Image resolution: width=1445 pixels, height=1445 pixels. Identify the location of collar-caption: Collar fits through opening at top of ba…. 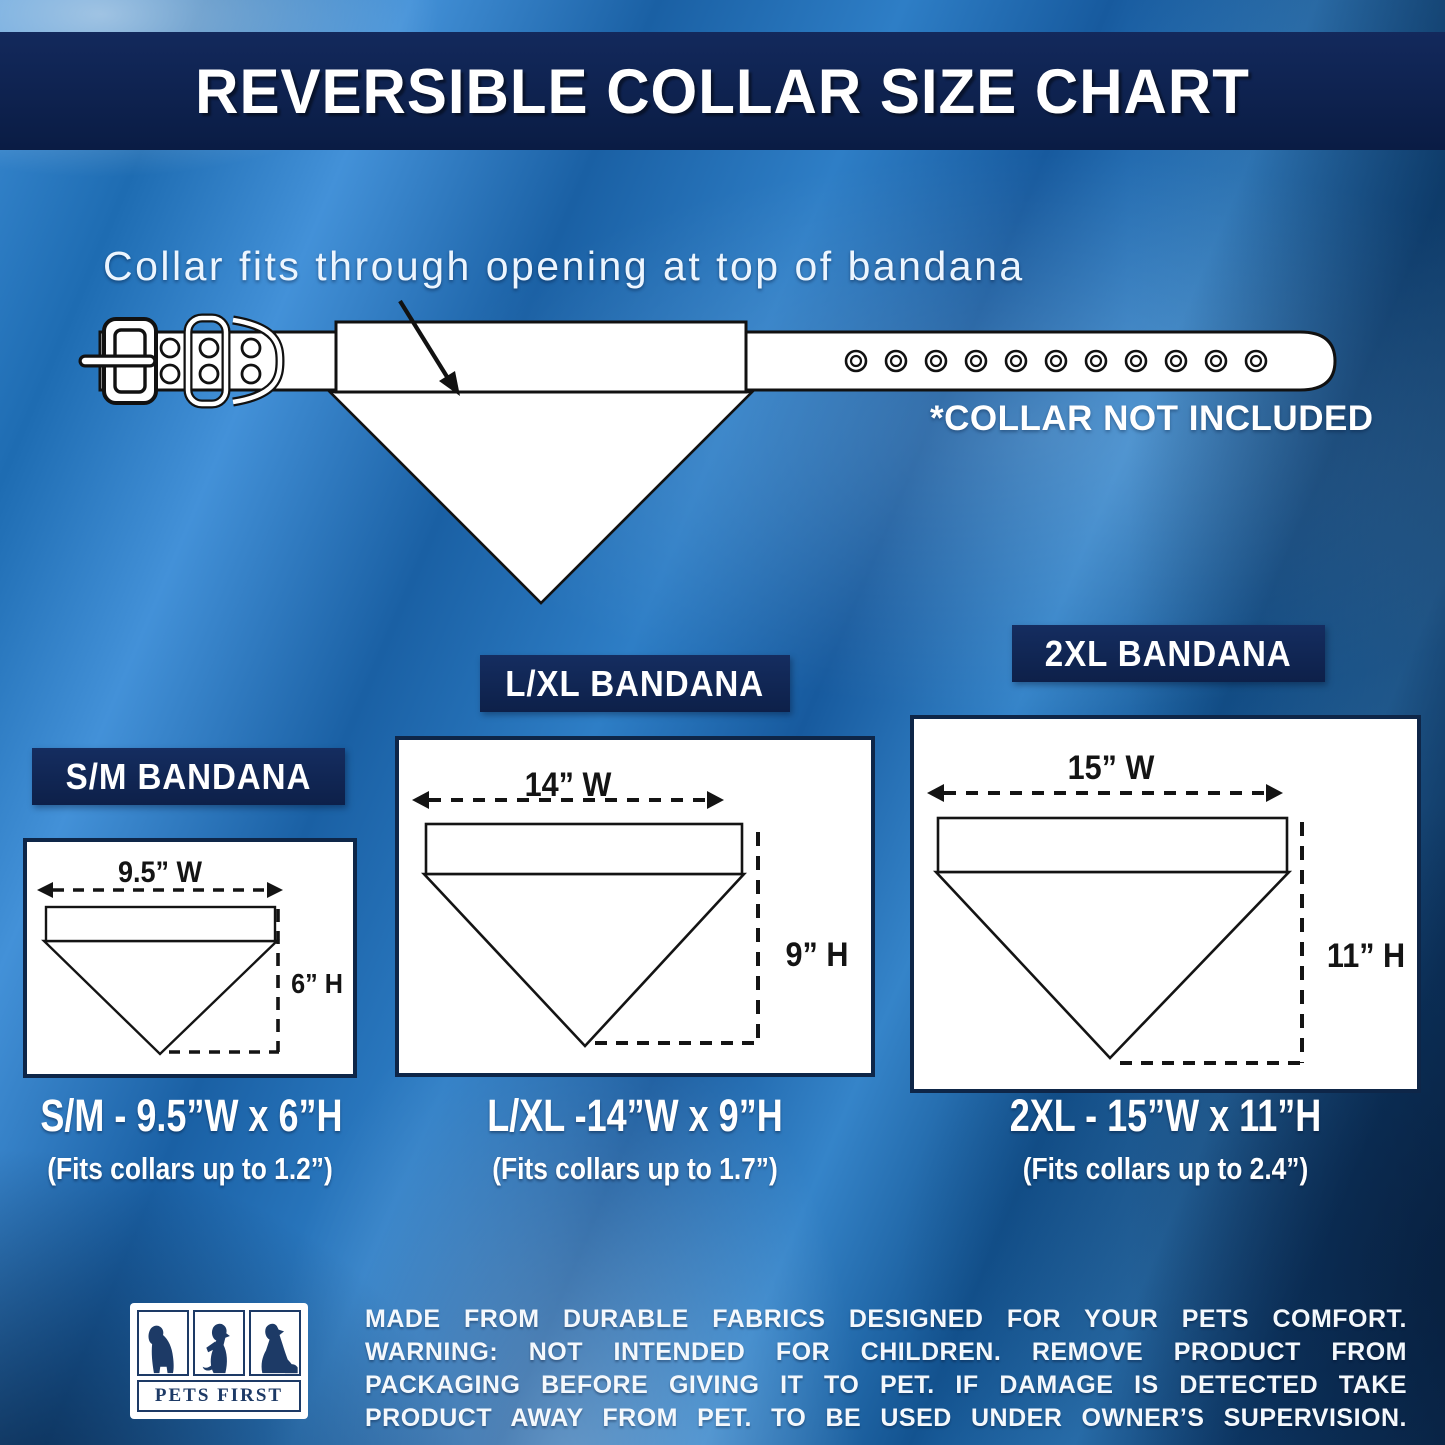
(564, 266).